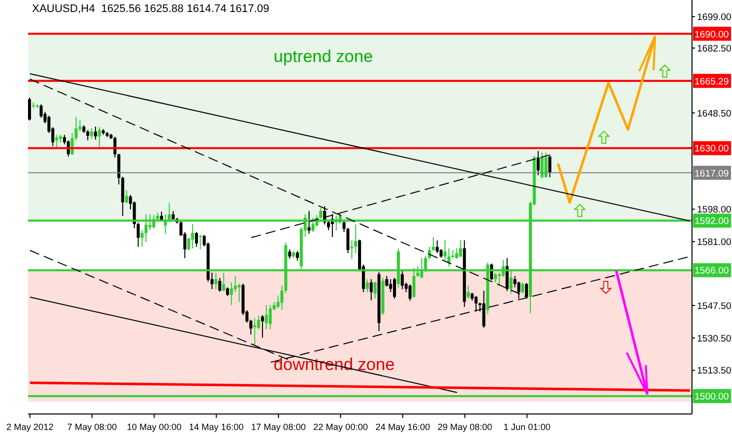  Describe the element at coordinates (278, 427) in the screenshot. I see `x-tick-label: 17 May 08:00` at that location.